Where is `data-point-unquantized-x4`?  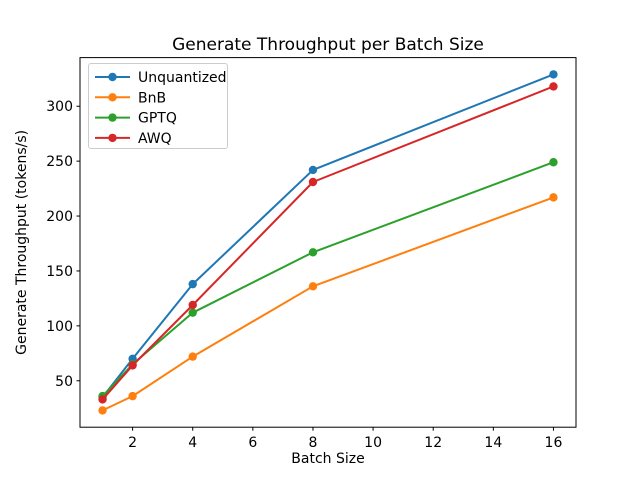
data-point-unquantized-x4 is located at coordinates (192, 284).